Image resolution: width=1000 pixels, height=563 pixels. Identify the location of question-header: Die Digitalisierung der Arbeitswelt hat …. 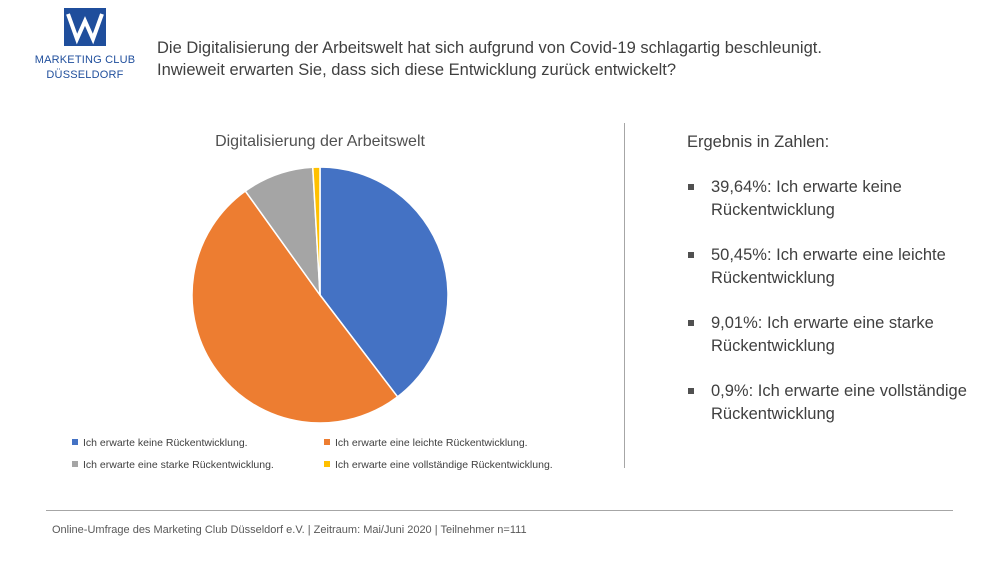
(557, 59).